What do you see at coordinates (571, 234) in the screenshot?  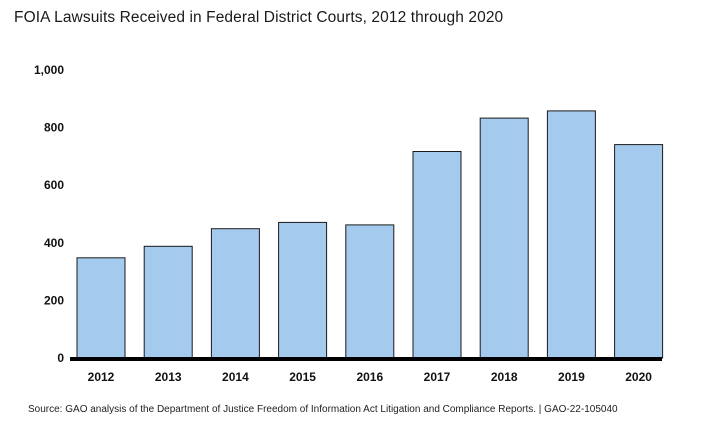 I see `bar-2019` at bounding box center [571, 234].